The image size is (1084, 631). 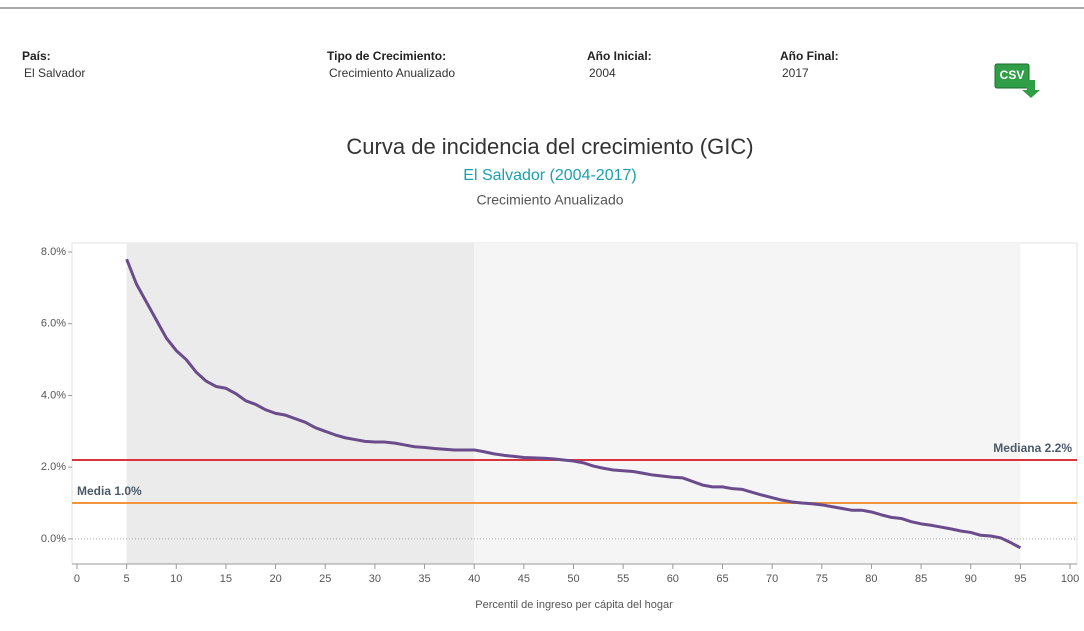 What do you see at coordinates (375, 579) in the screenshot?
I see `x-tick-label: 30` at bounding box center [375, 579].